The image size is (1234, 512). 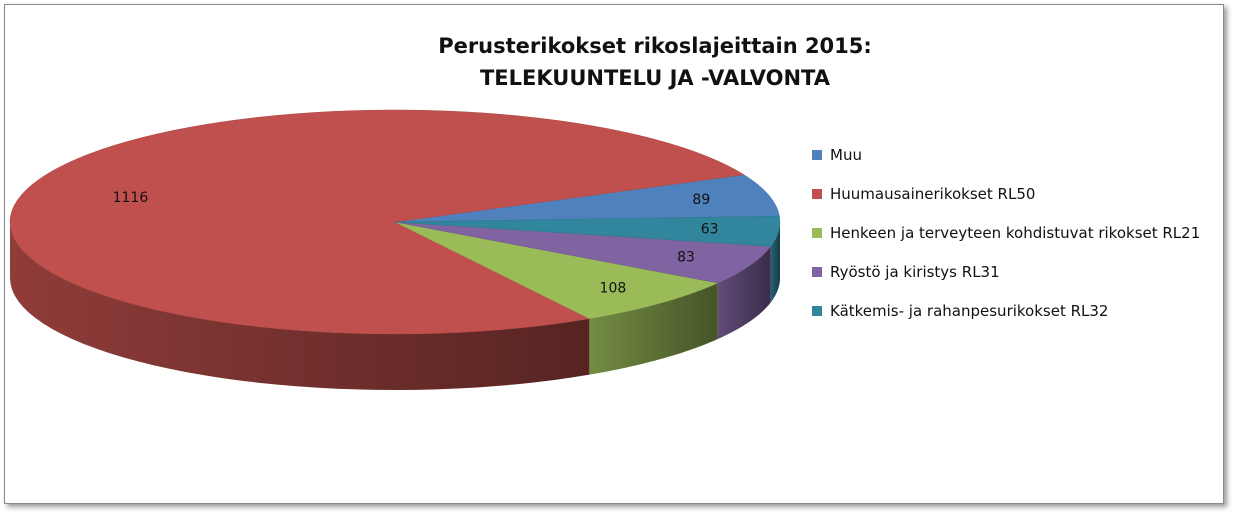 What do you see at coordinates (933, 194) in the screenshot?
I see `legend-label: Huumausainerikokset RL50` at bounding box center [933, 194].